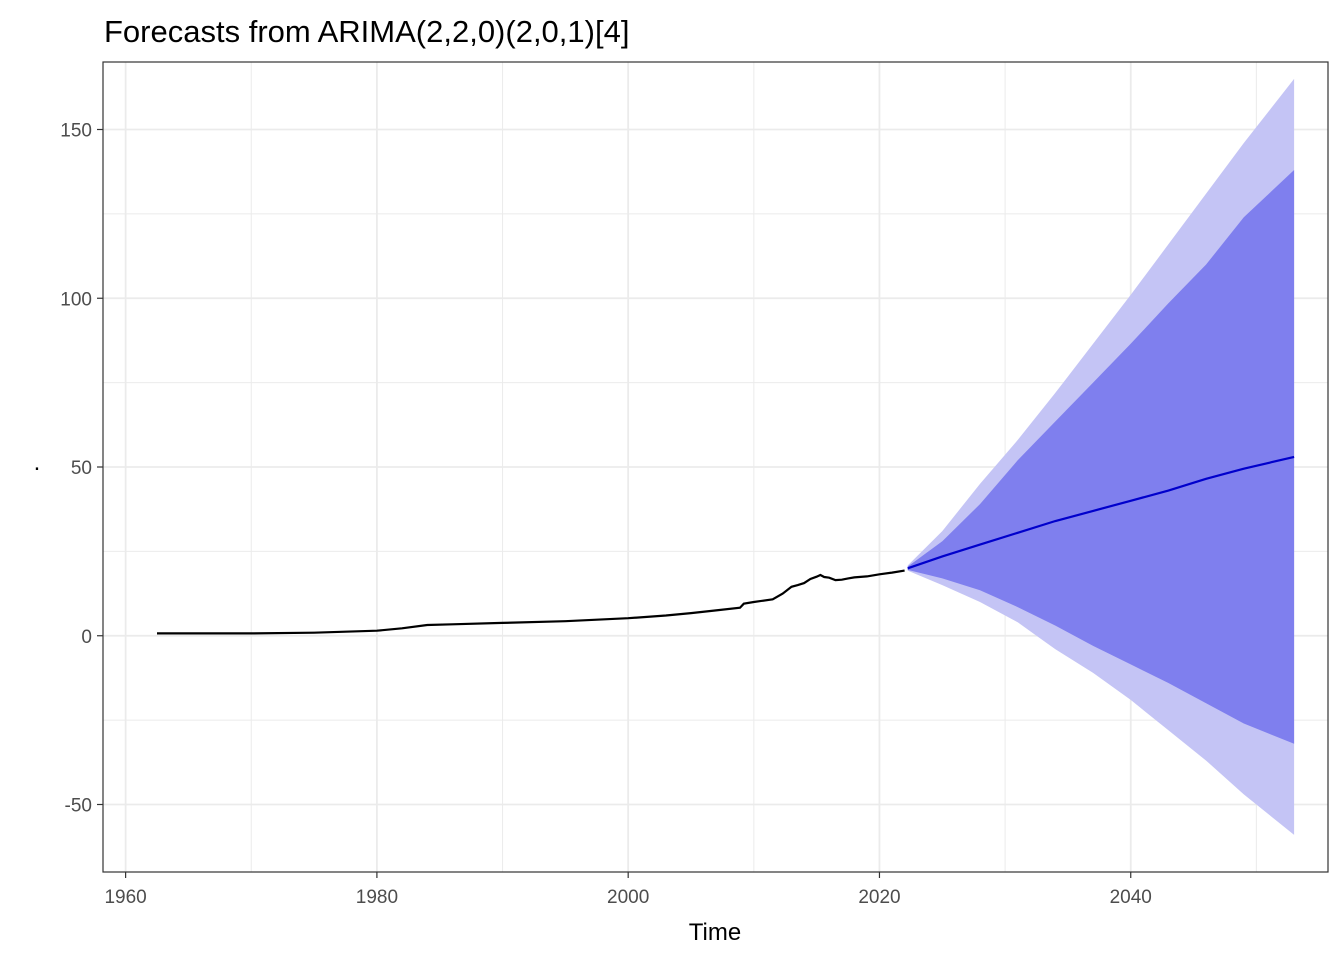  I want to click on y-axis: -50 0 50 100 150, so click(81, 469).